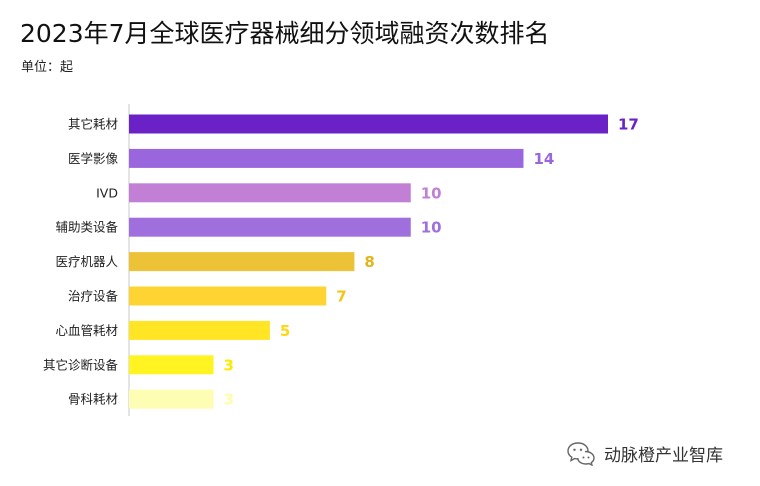  What do you see at coordinates (107, 192) in the screenshot?
I see `category-label-2: IVD` at bounding box center [107, 192].